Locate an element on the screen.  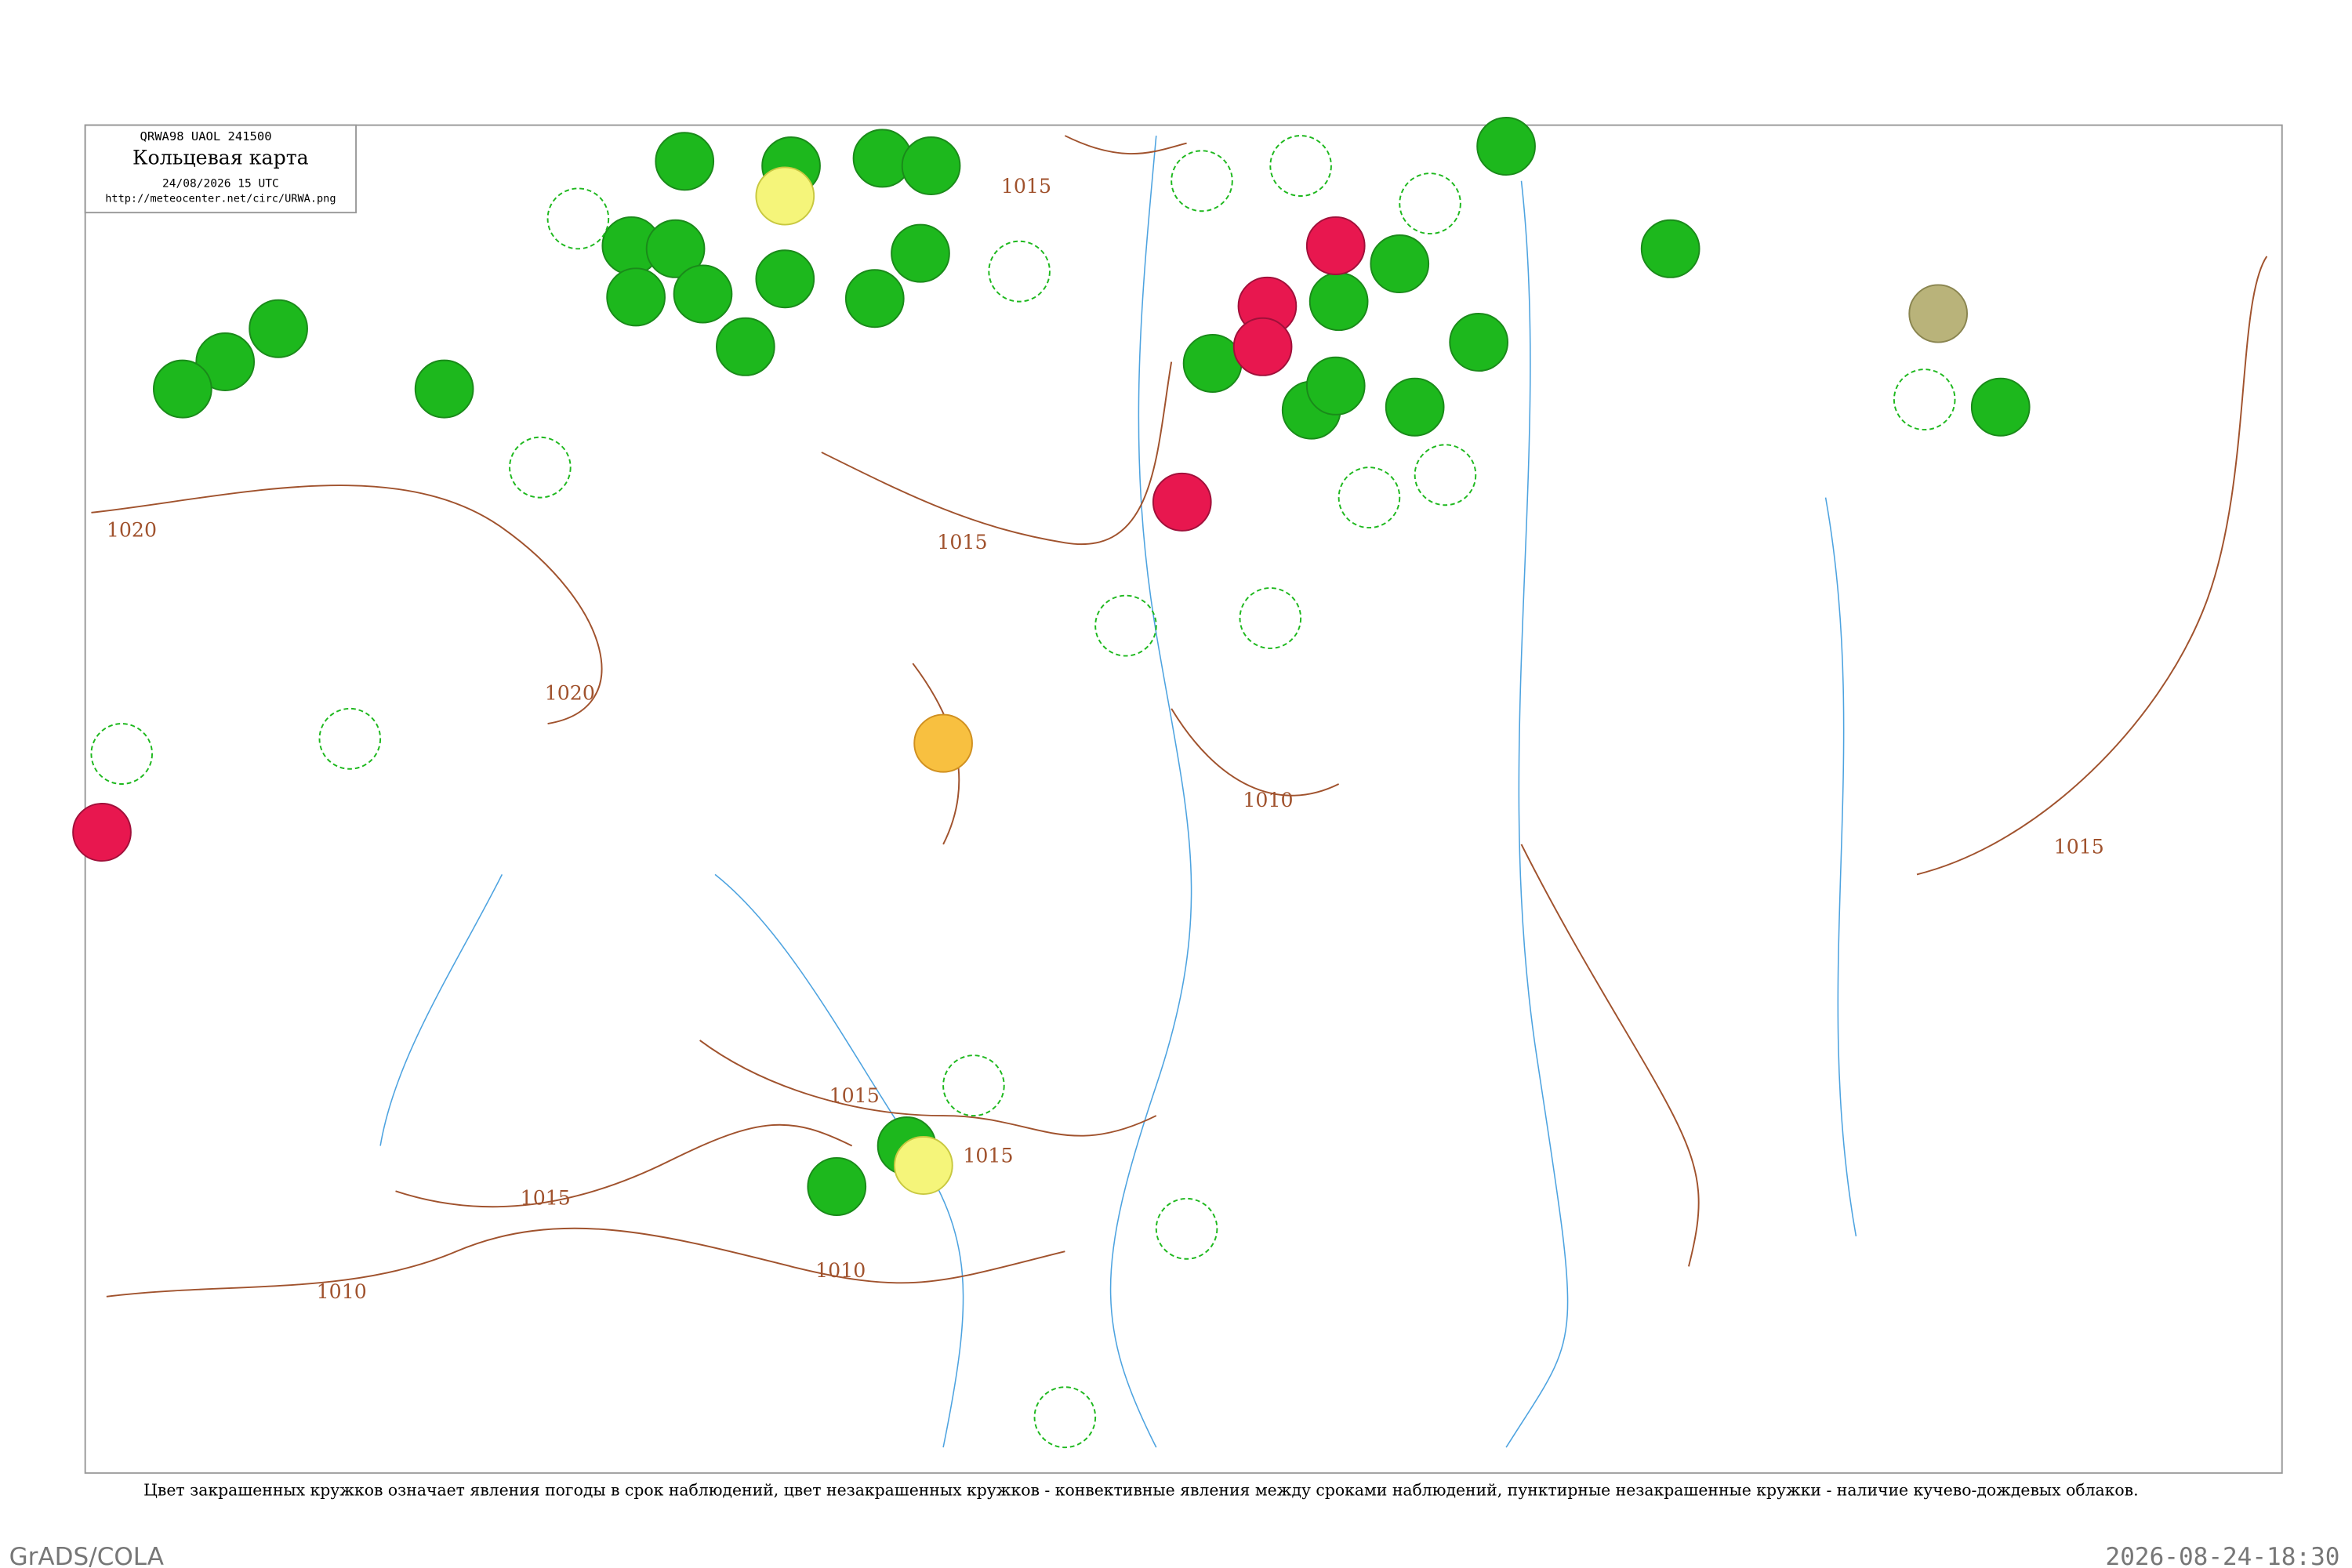
header-date: 24/08/2026 15 UTC is located at coordinates (220, 184).